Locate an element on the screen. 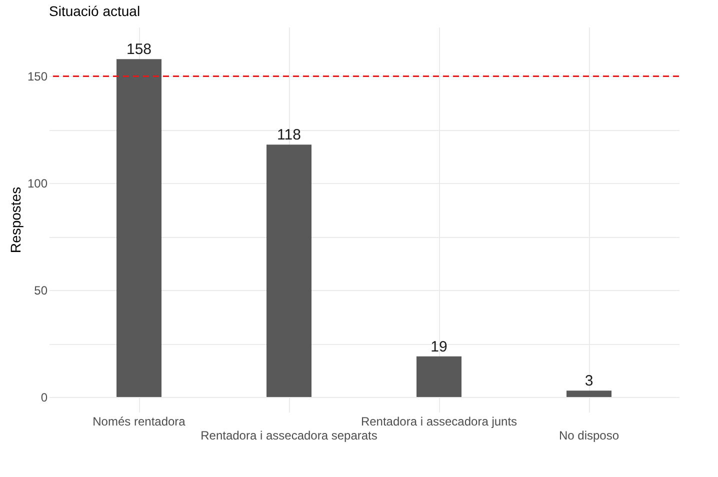 The width and height of the screenshot is (718, 477). y-tick-label: 100 is located at coordinates (37, 183).